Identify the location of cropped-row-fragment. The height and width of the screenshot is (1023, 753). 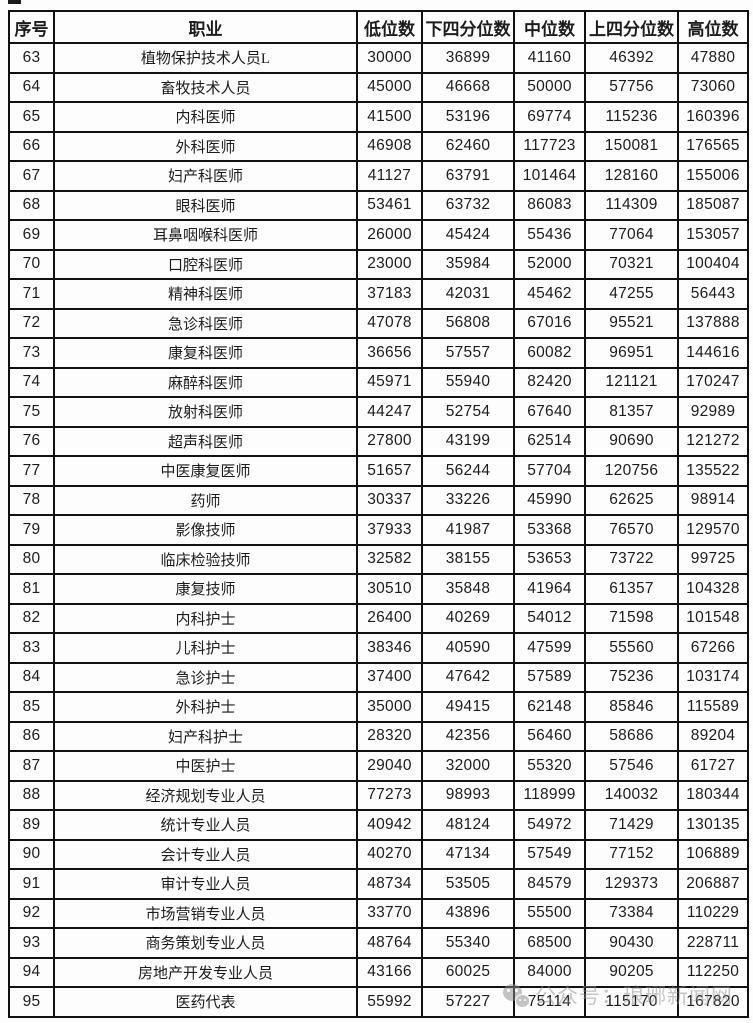
(14, 2).